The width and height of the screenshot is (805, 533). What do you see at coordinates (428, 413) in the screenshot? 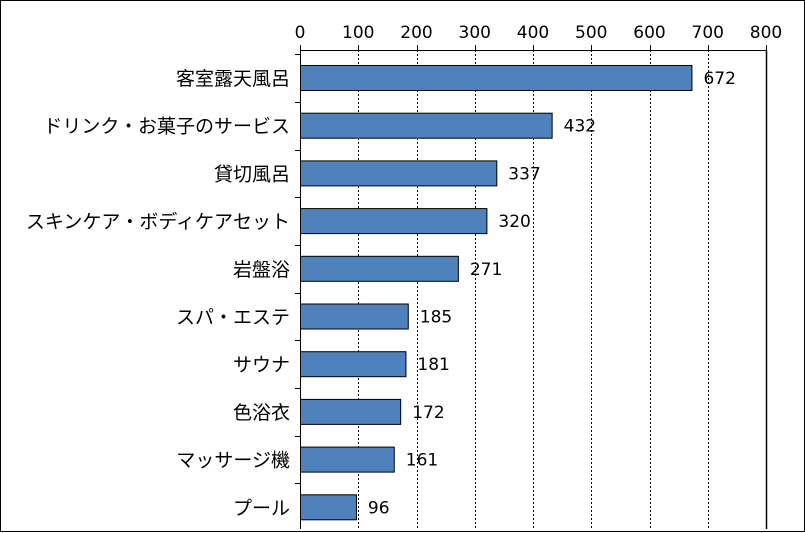
I see `data-label-7: 172` at bounding box center [428, 413].